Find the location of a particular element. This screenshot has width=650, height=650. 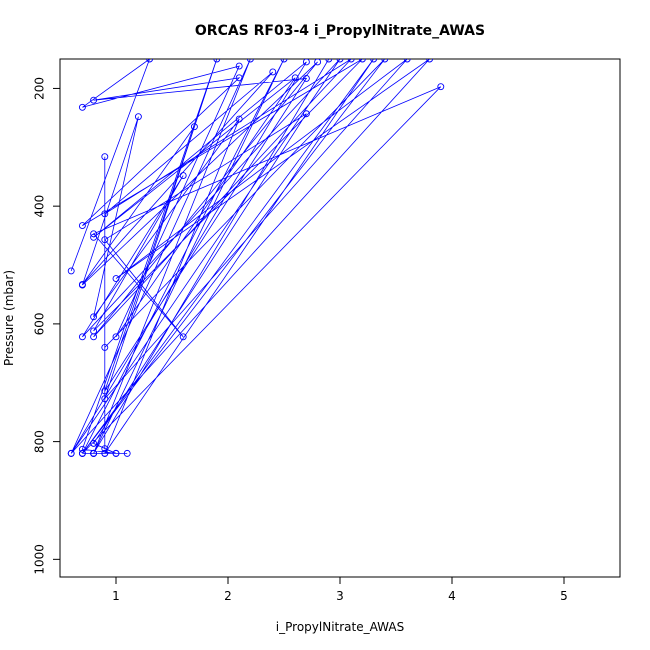

x-axis: 1 2 3 4 5 is located at coordinates (340, 590).